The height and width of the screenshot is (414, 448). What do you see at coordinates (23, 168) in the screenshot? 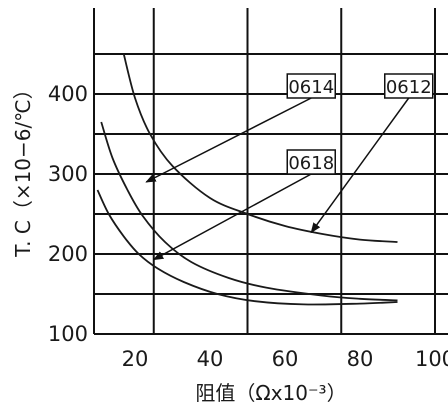
I see `y-axis-title: T. C（×10−6/℃）` at bounding box center [23, 168].